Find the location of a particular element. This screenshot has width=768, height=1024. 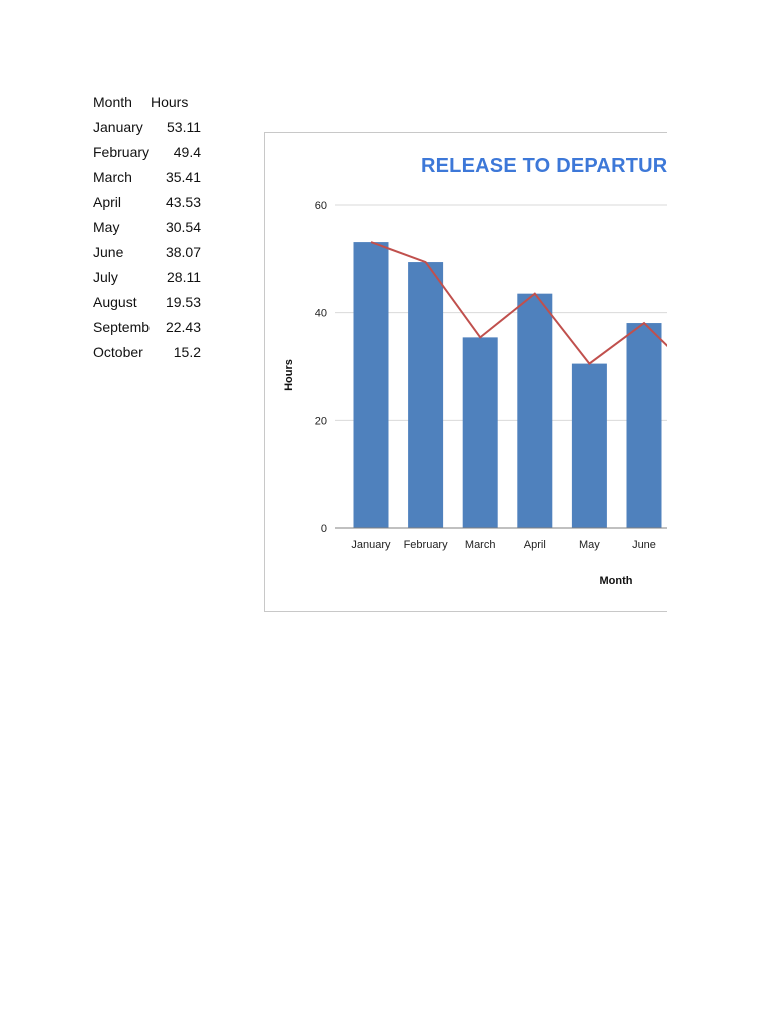

x-tick-label: April is located at coordinates (535, 545).